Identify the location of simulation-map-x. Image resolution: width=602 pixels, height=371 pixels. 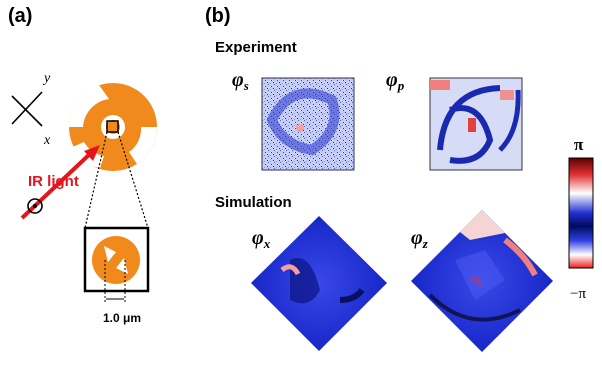
(319, 283).